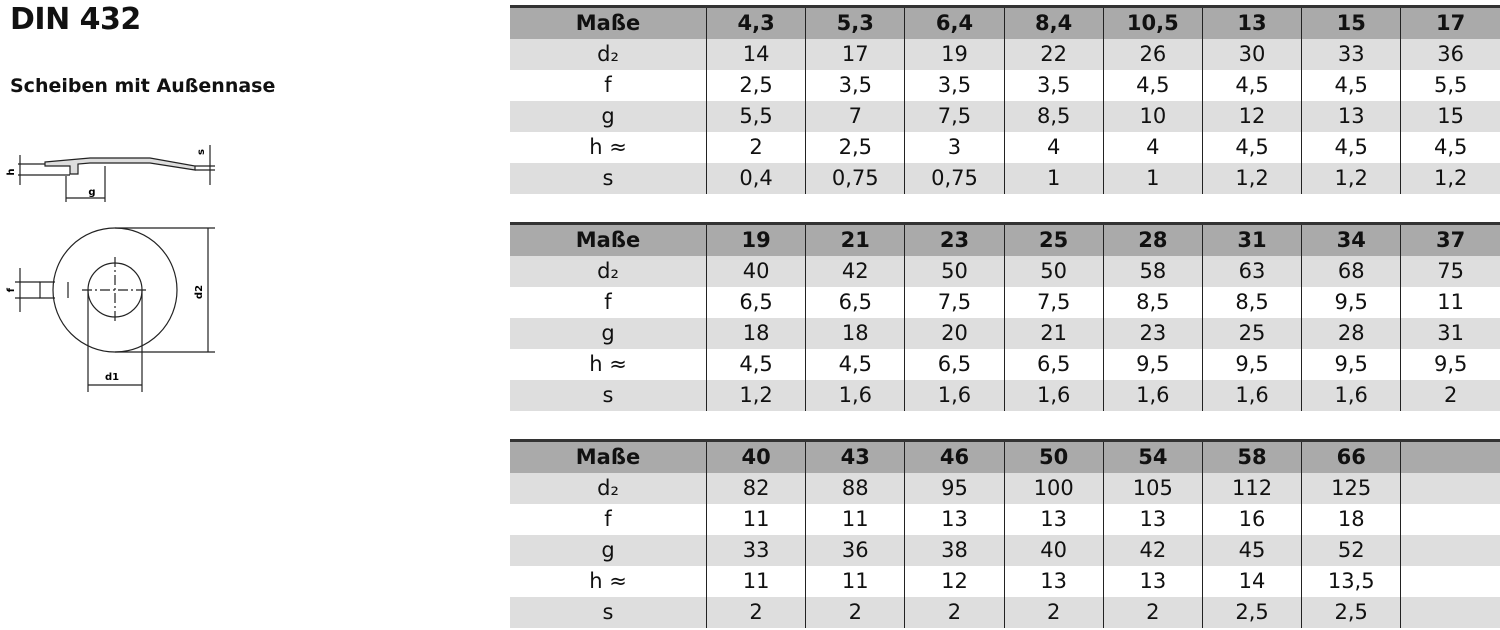 Image resolution: width=1500 pixels, height=630 pixels. What do you see at coordinates (1351, 22) in the screenshot?
I see `size-header: 15` at bounding box center [1351, 22].